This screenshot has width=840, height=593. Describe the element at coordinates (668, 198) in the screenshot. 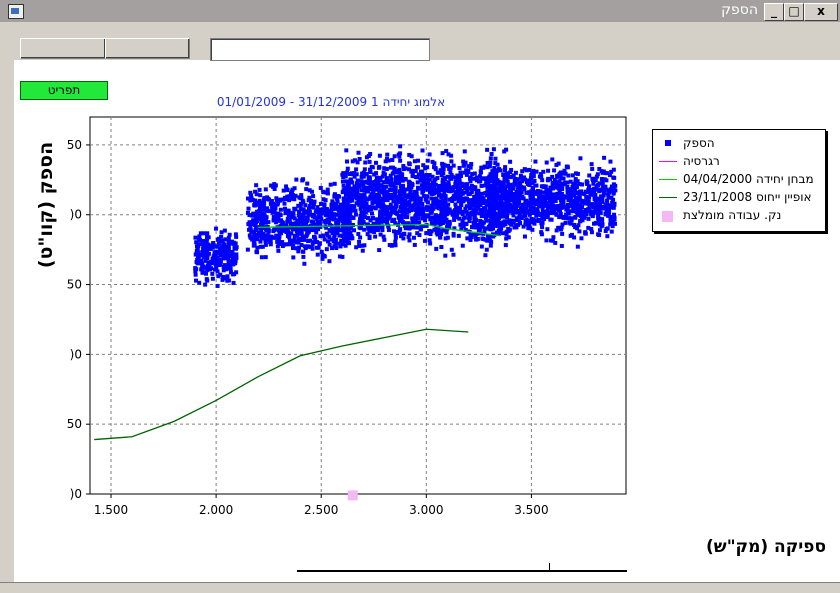

I see `legend-swatch-reference` at that location.